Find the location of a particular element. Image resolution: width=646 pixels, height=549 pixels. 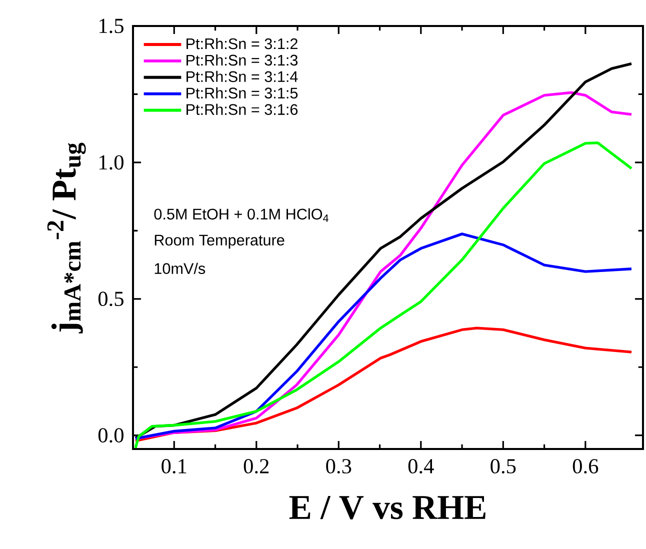

legend-label: Pt:Rh:Sn = 3:1:4 is located at coordinates (242, 76).